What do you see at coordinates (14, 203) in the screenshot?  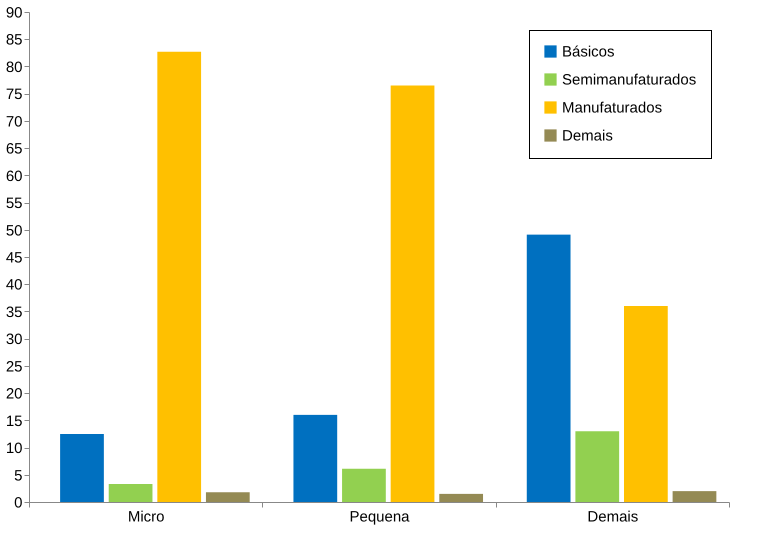 I see `y-tick-label: 55` at bounding box center [14, 203].